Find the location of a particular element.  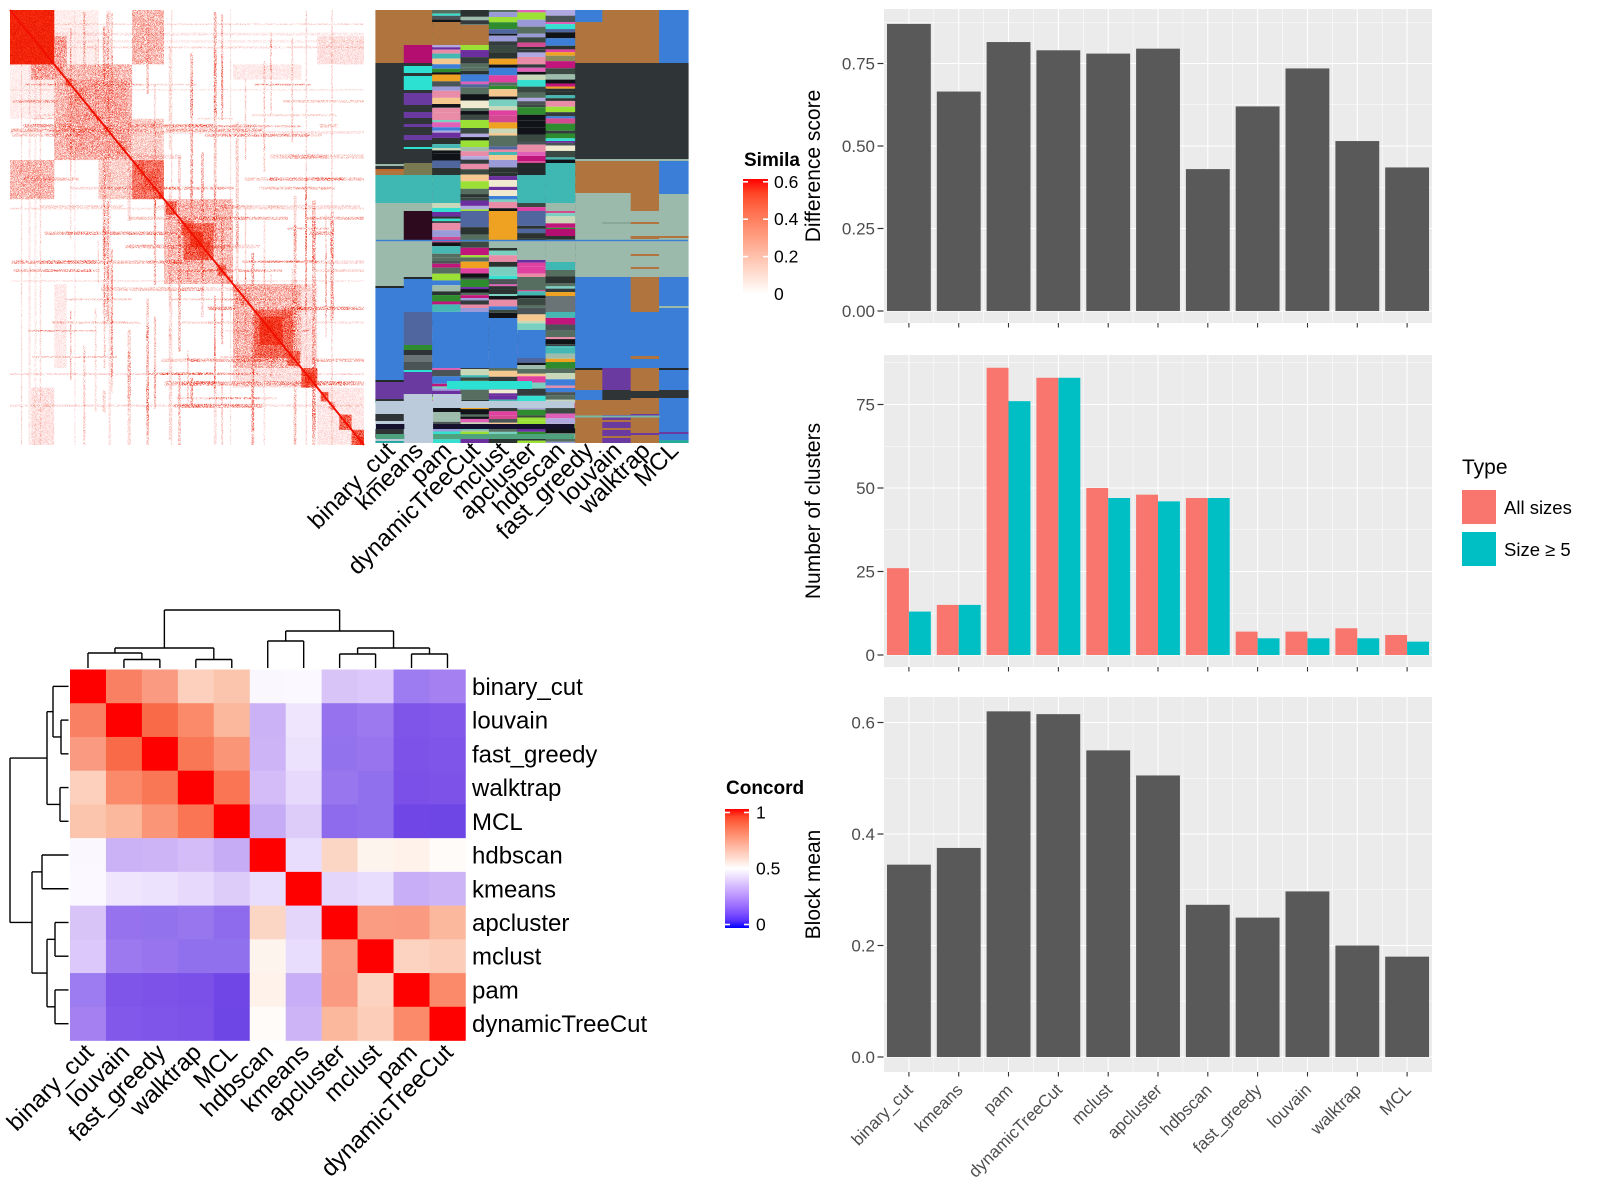

svg-text: dynamicTreeCut is located at coordinates (560, 1024).